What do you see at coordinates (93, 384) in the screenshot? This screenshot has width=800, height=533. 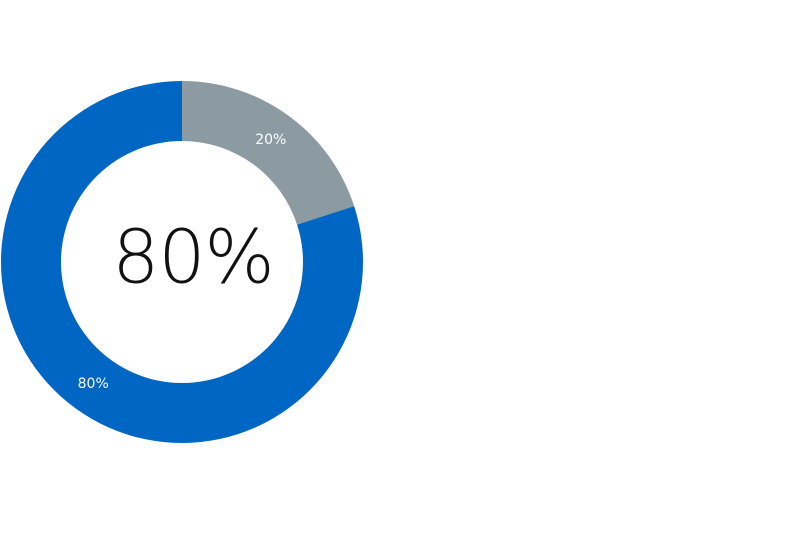 I see `donut-slice-label-2: 80%` at bounding box center [93, 384].